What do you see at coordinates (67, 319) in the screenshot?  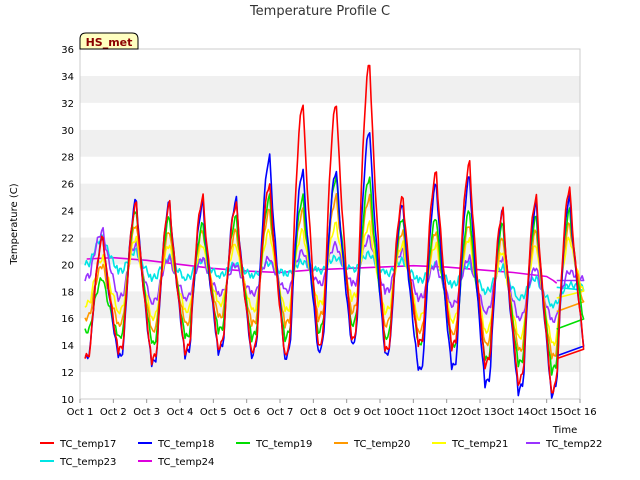 I see `y-tick-label: 16` at bounding box center [67, 319].